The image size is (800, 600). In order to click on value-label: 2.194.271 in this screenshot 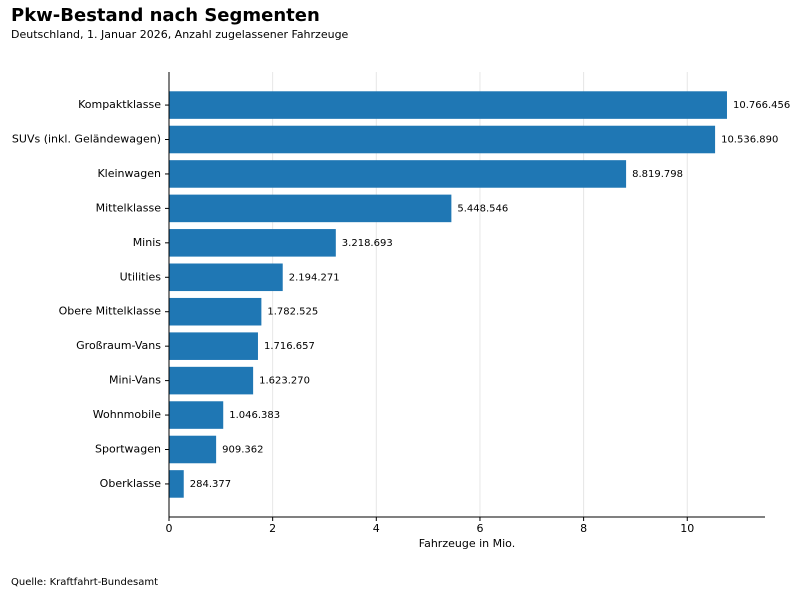, I will do `click(314, 277)`.